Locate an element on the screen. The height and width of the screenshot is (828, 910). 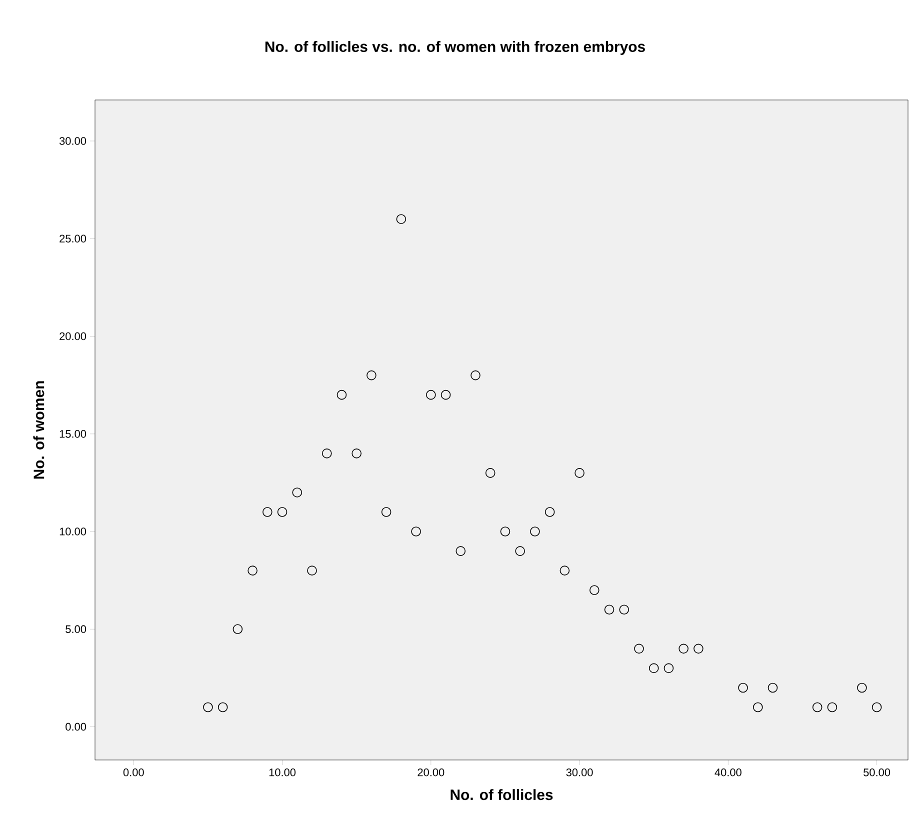
x-tick-label: 10.00 is located at coordinates (282, 772).